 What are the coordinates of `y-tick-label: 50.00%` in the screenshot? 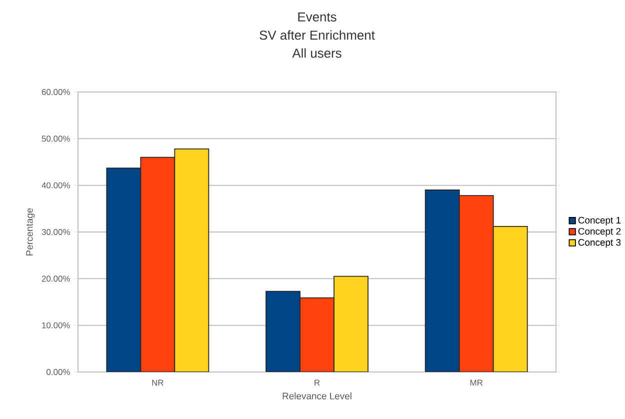 It's located at (56, 139).